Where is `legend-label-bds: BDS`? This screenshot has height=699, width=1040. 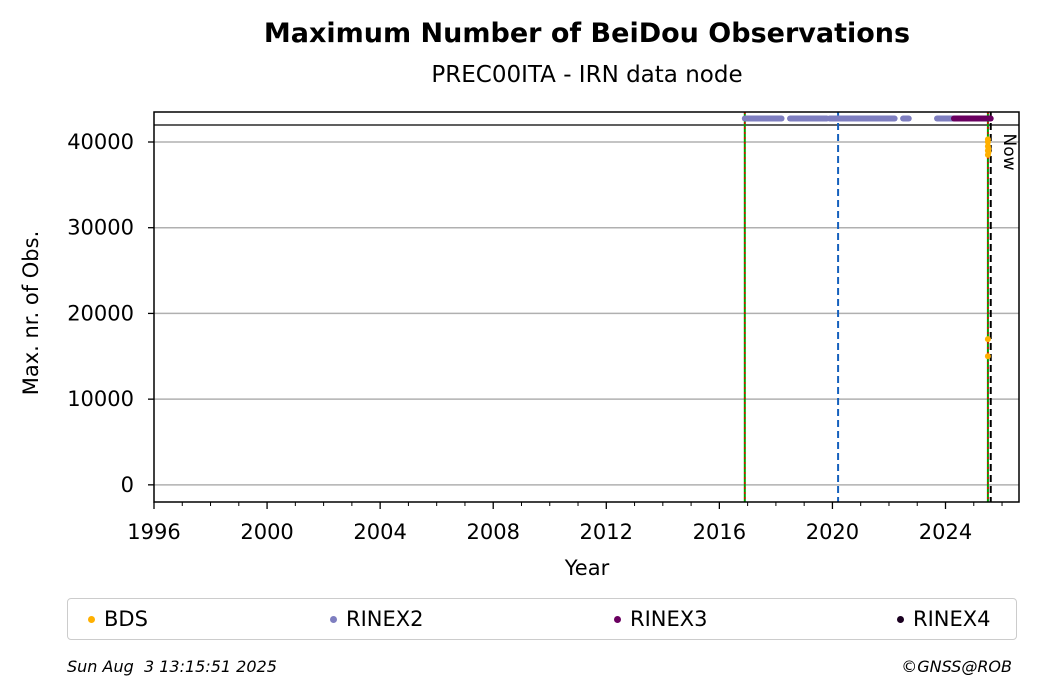 legend-label-bds: BDS is located at coordinates (126, 619).